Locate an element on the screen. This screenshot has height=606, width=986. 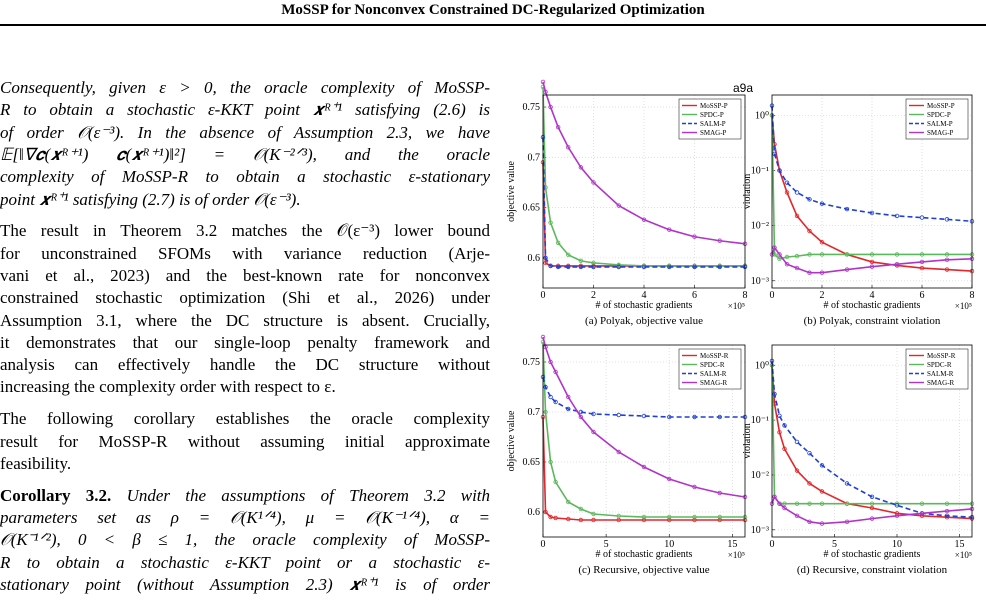
legend-label: SMAG-P is located at coordinates (940, 133).